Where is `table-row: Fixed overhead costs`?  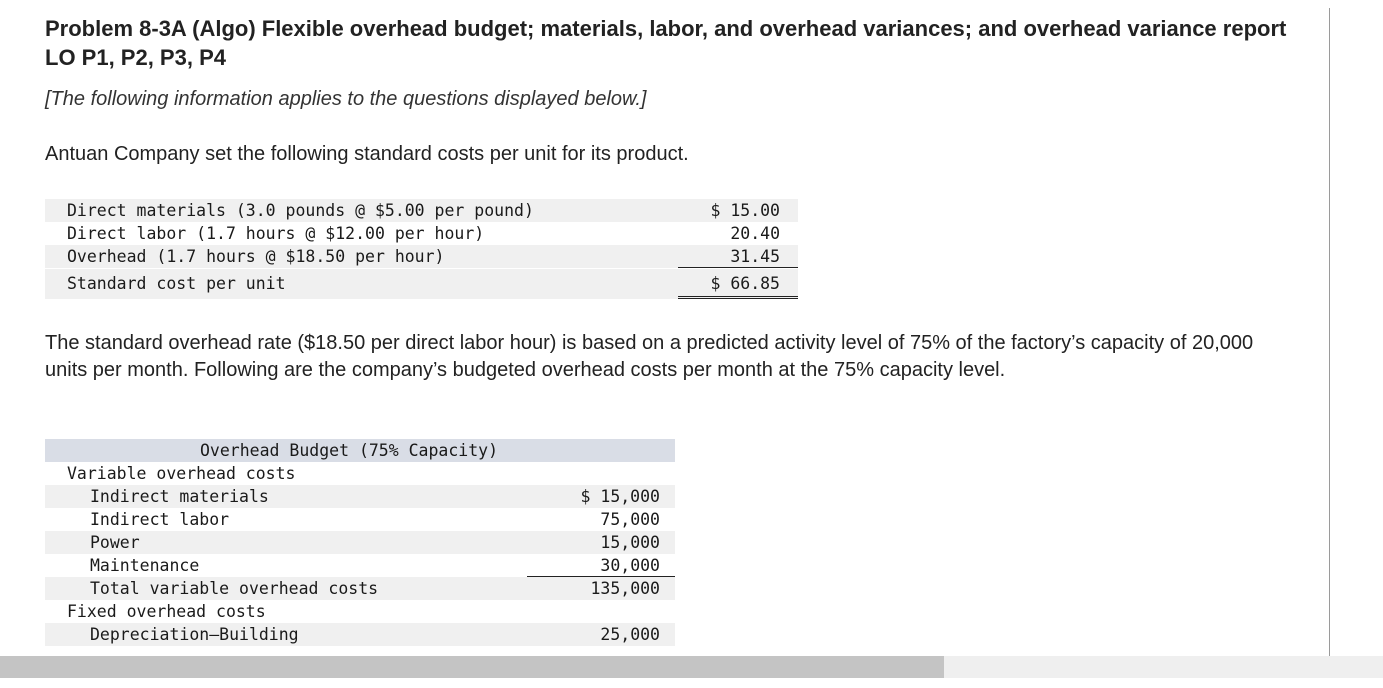
table-row: Fixed overhead costs is located at coordinates (360, 611).